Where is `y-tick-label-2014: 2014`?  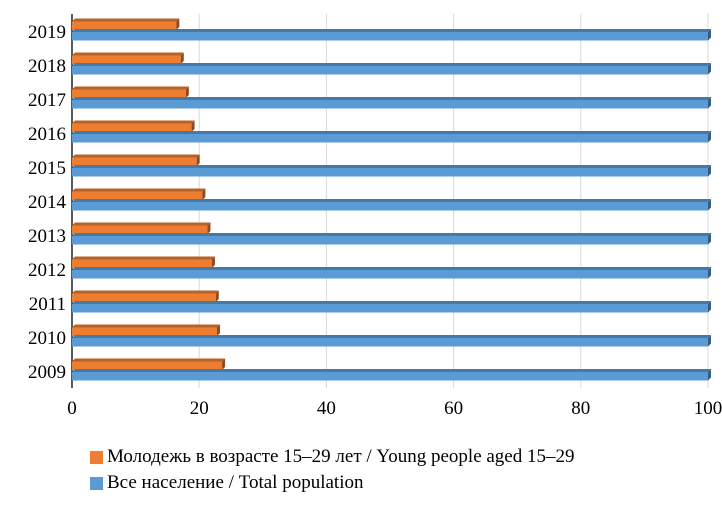 y-tick-label-2014: 2014 is located at coordinates (47, 202).